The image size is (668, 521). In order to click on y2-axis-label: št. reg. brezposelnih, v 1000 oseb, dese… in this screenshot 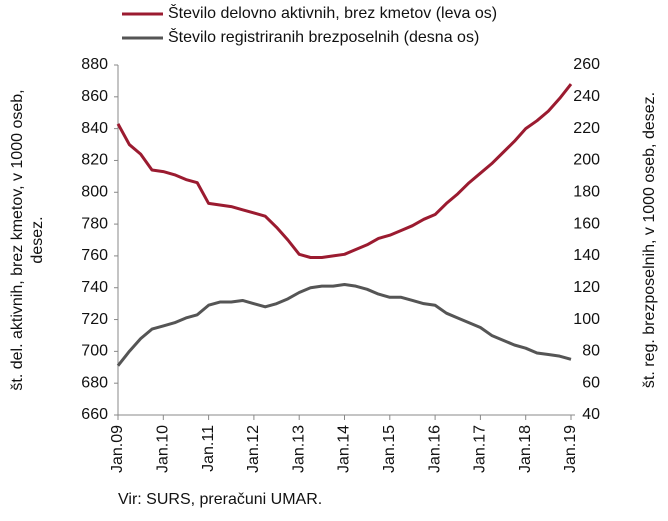, I will do `click(649, 240)`.